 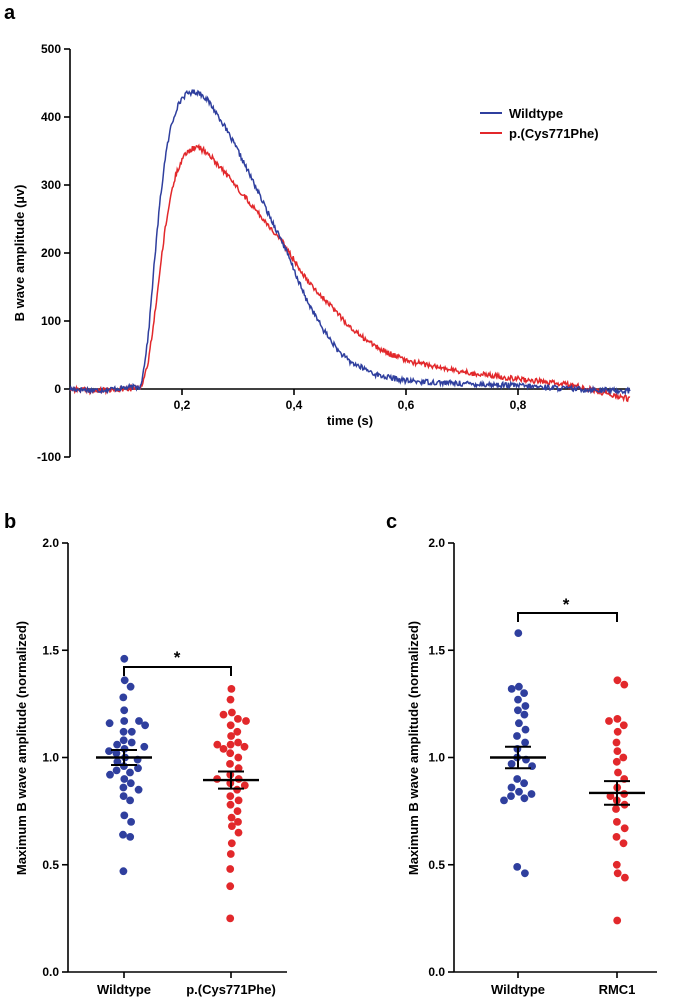 I want to click on panel-c-category-label-rmc1: RMC1, so click(x=617, y=989).